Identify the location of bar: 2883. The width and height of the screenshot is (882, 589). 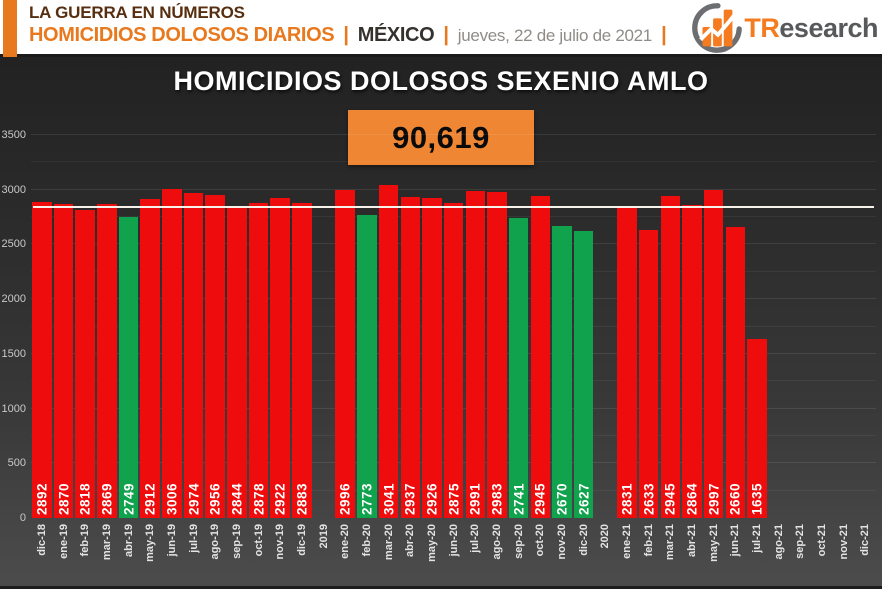
(302, 360).